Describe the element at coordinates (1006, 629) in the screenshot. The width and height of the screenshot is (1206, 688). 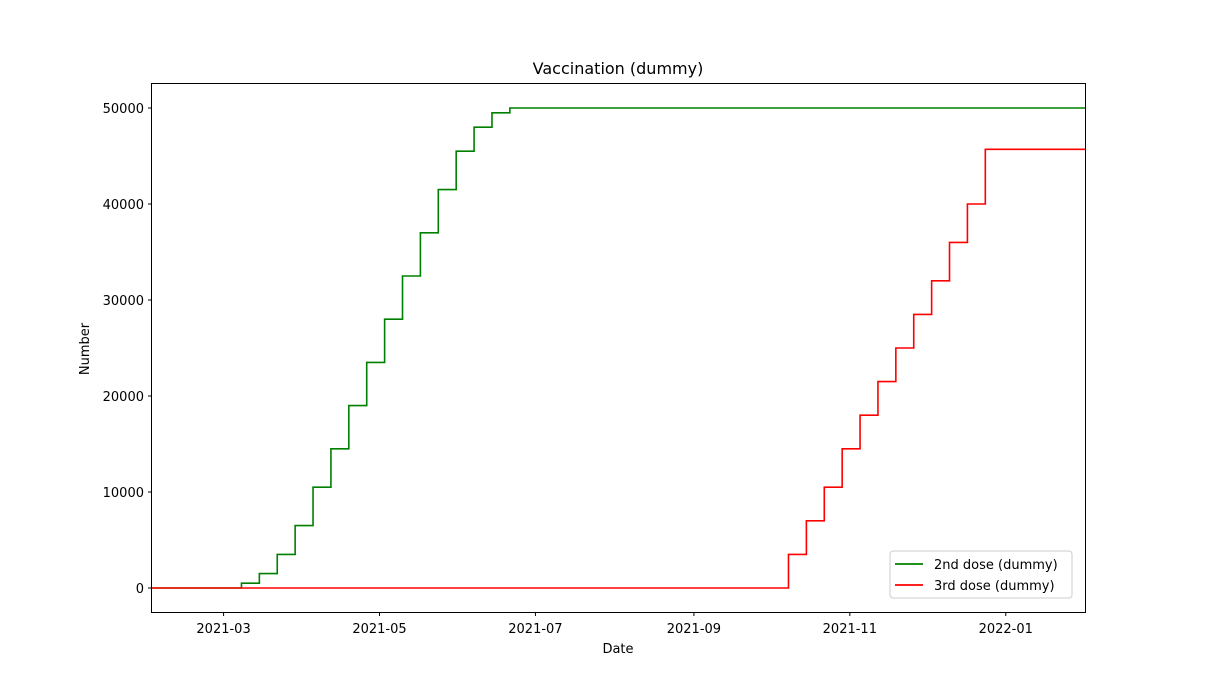
I see `x-tick-label: 2022-01` at that location.